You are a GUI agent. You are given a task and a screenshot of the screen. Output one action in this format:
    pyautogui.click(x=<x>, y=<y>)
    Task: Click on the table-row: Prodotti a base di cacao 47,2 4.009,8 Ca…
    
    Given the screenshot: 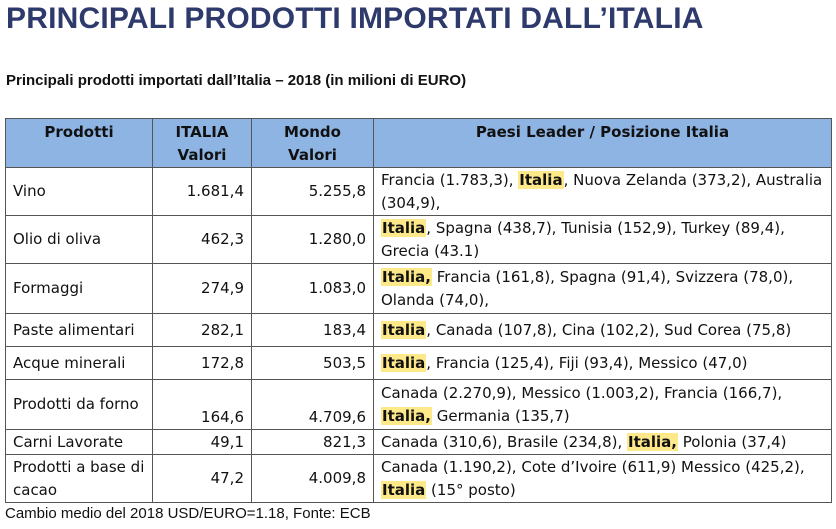 What is the action you would take?
    pyautogui.click(x=418, y=478)
    